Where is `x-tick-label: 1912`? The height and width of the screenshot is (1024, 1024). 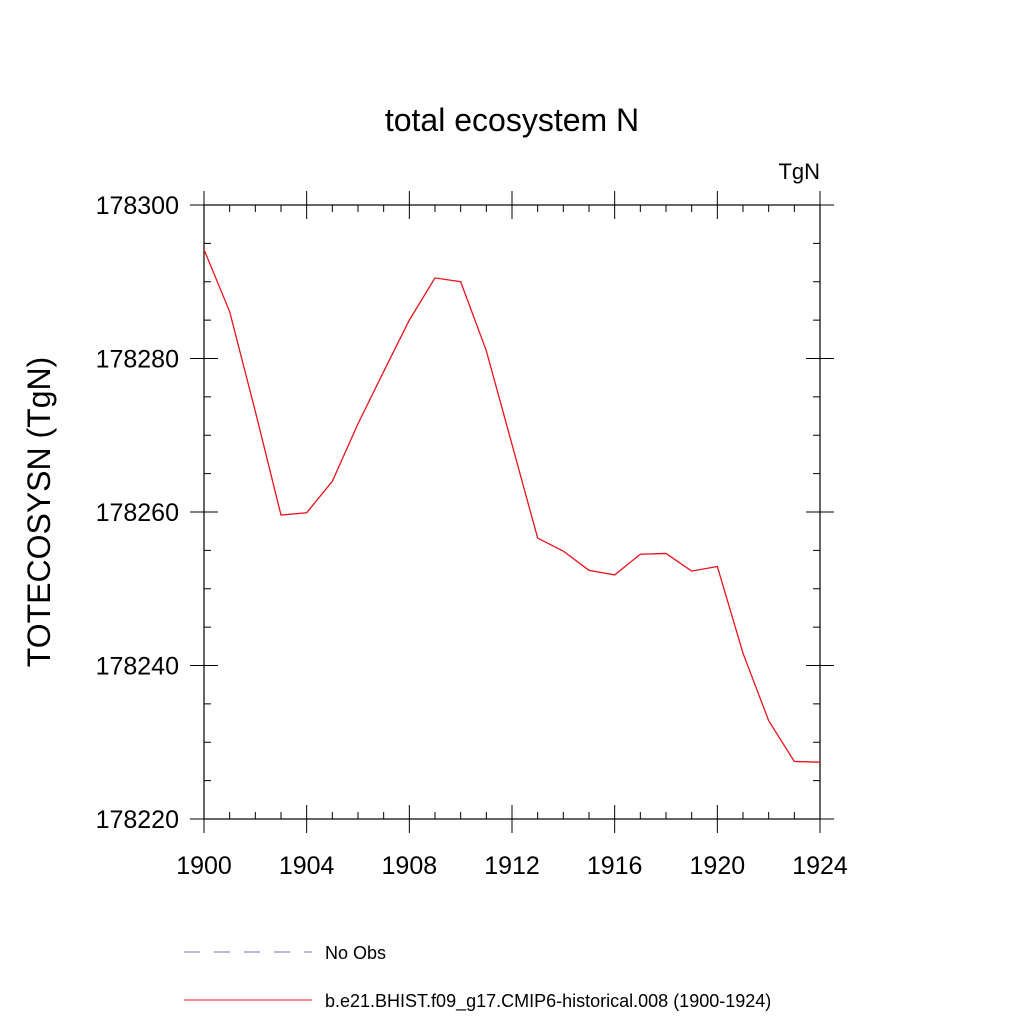 x-tick-label: 1912 is located at coordinates (512, 866).